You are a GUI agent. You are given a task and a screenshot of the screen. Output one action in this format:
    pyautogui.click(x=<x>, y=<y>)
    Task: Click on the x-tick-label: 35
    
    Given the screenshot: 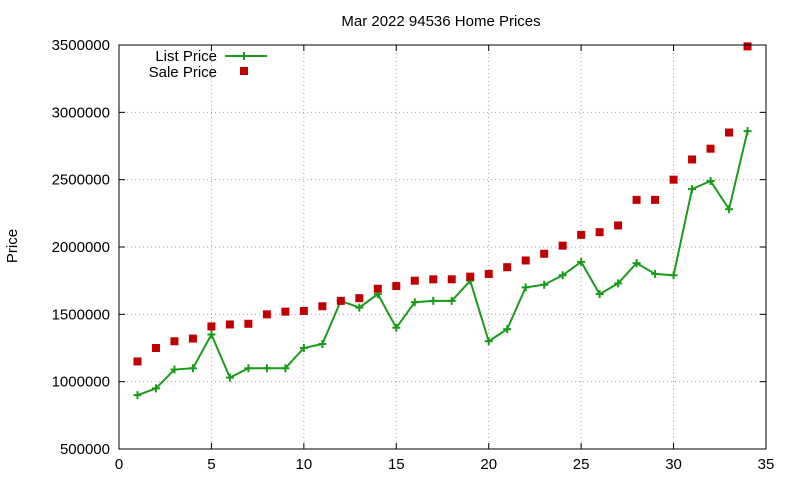 What is the action you would take?
    pyautogui.click(x=766, y=464)
    